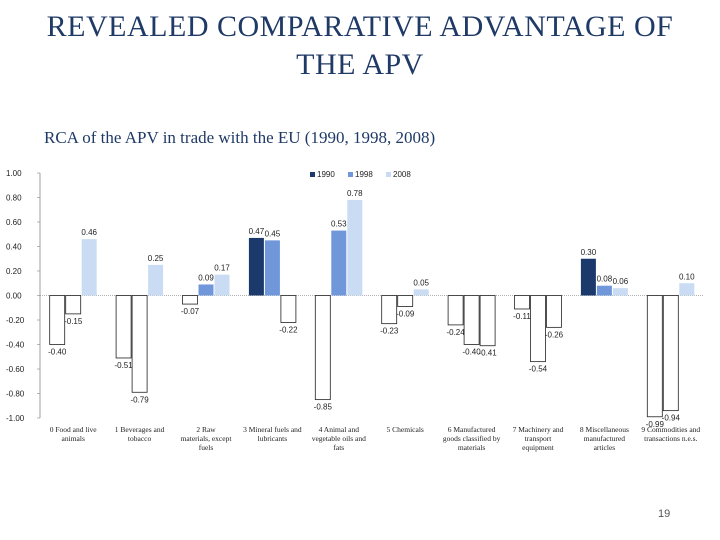  I want to click on bar-2008-cat5, so click(421, 292).